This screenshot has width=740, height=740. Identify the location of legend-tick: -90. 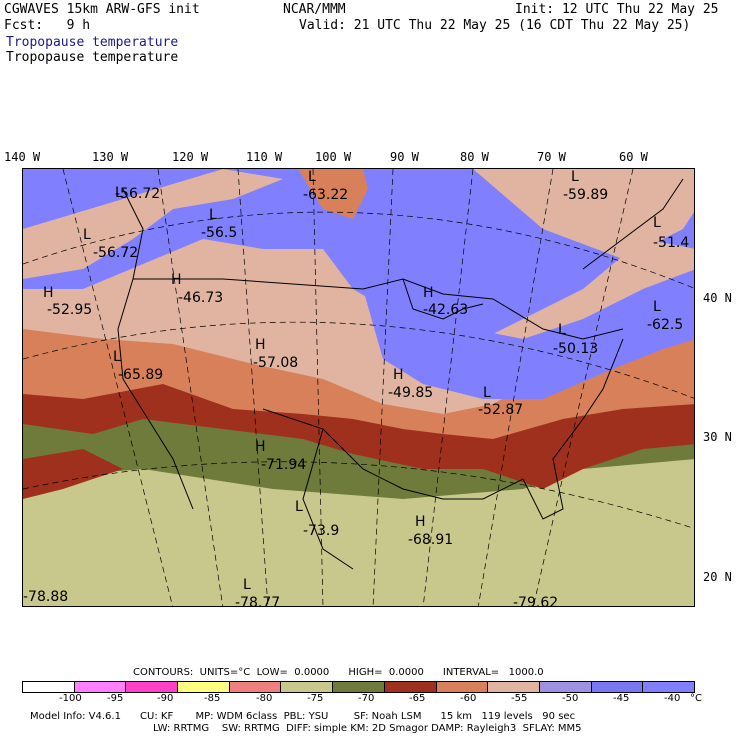
(165, 698).